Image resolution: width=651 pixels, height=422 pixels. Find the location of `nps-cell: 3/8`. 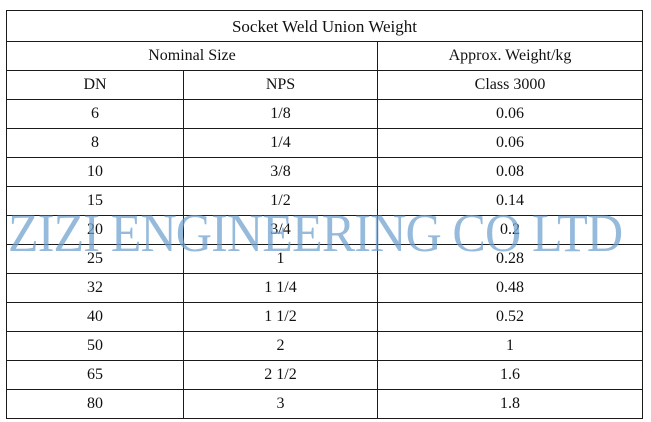

nps-cell: 3/8 is located at coordinates (280, 172).